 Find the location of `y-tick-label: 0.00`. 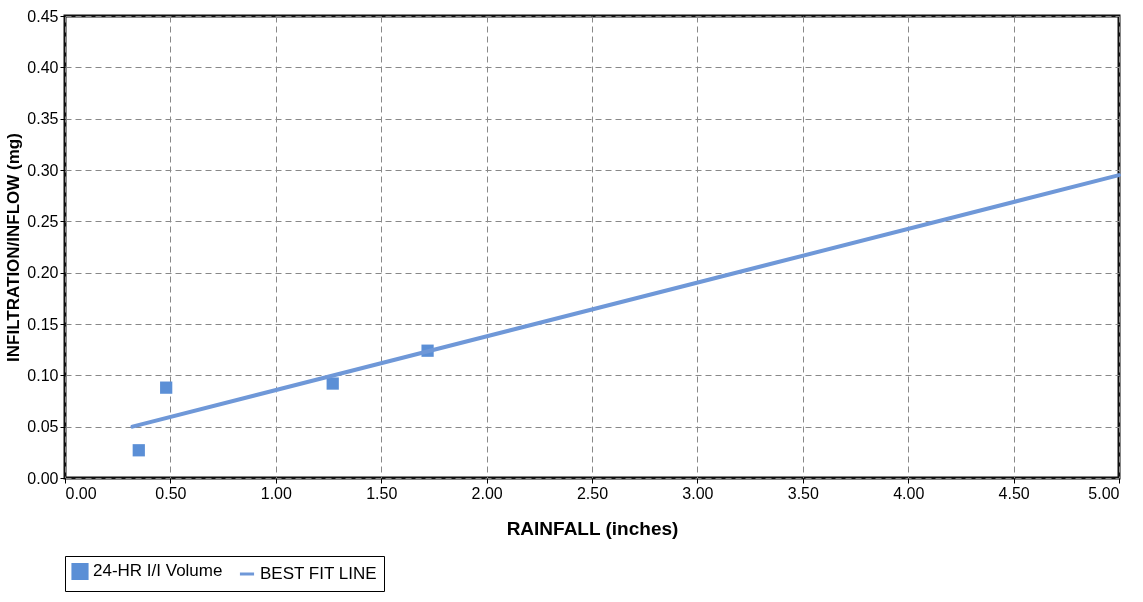

y-tick-label: 0.00 is located at coordinates (43, 478).